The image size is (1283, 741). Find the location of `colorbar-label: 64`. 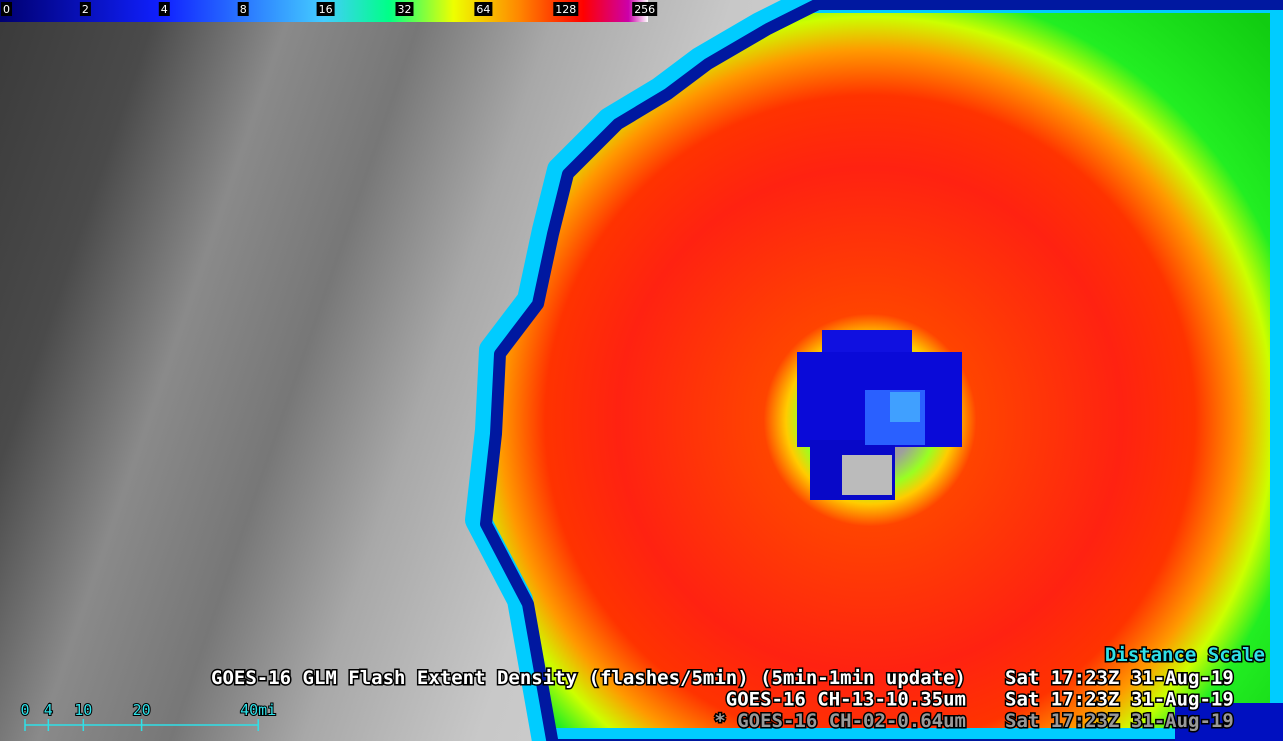

colorbar-label: 64 is located at coordinates (483, 9).